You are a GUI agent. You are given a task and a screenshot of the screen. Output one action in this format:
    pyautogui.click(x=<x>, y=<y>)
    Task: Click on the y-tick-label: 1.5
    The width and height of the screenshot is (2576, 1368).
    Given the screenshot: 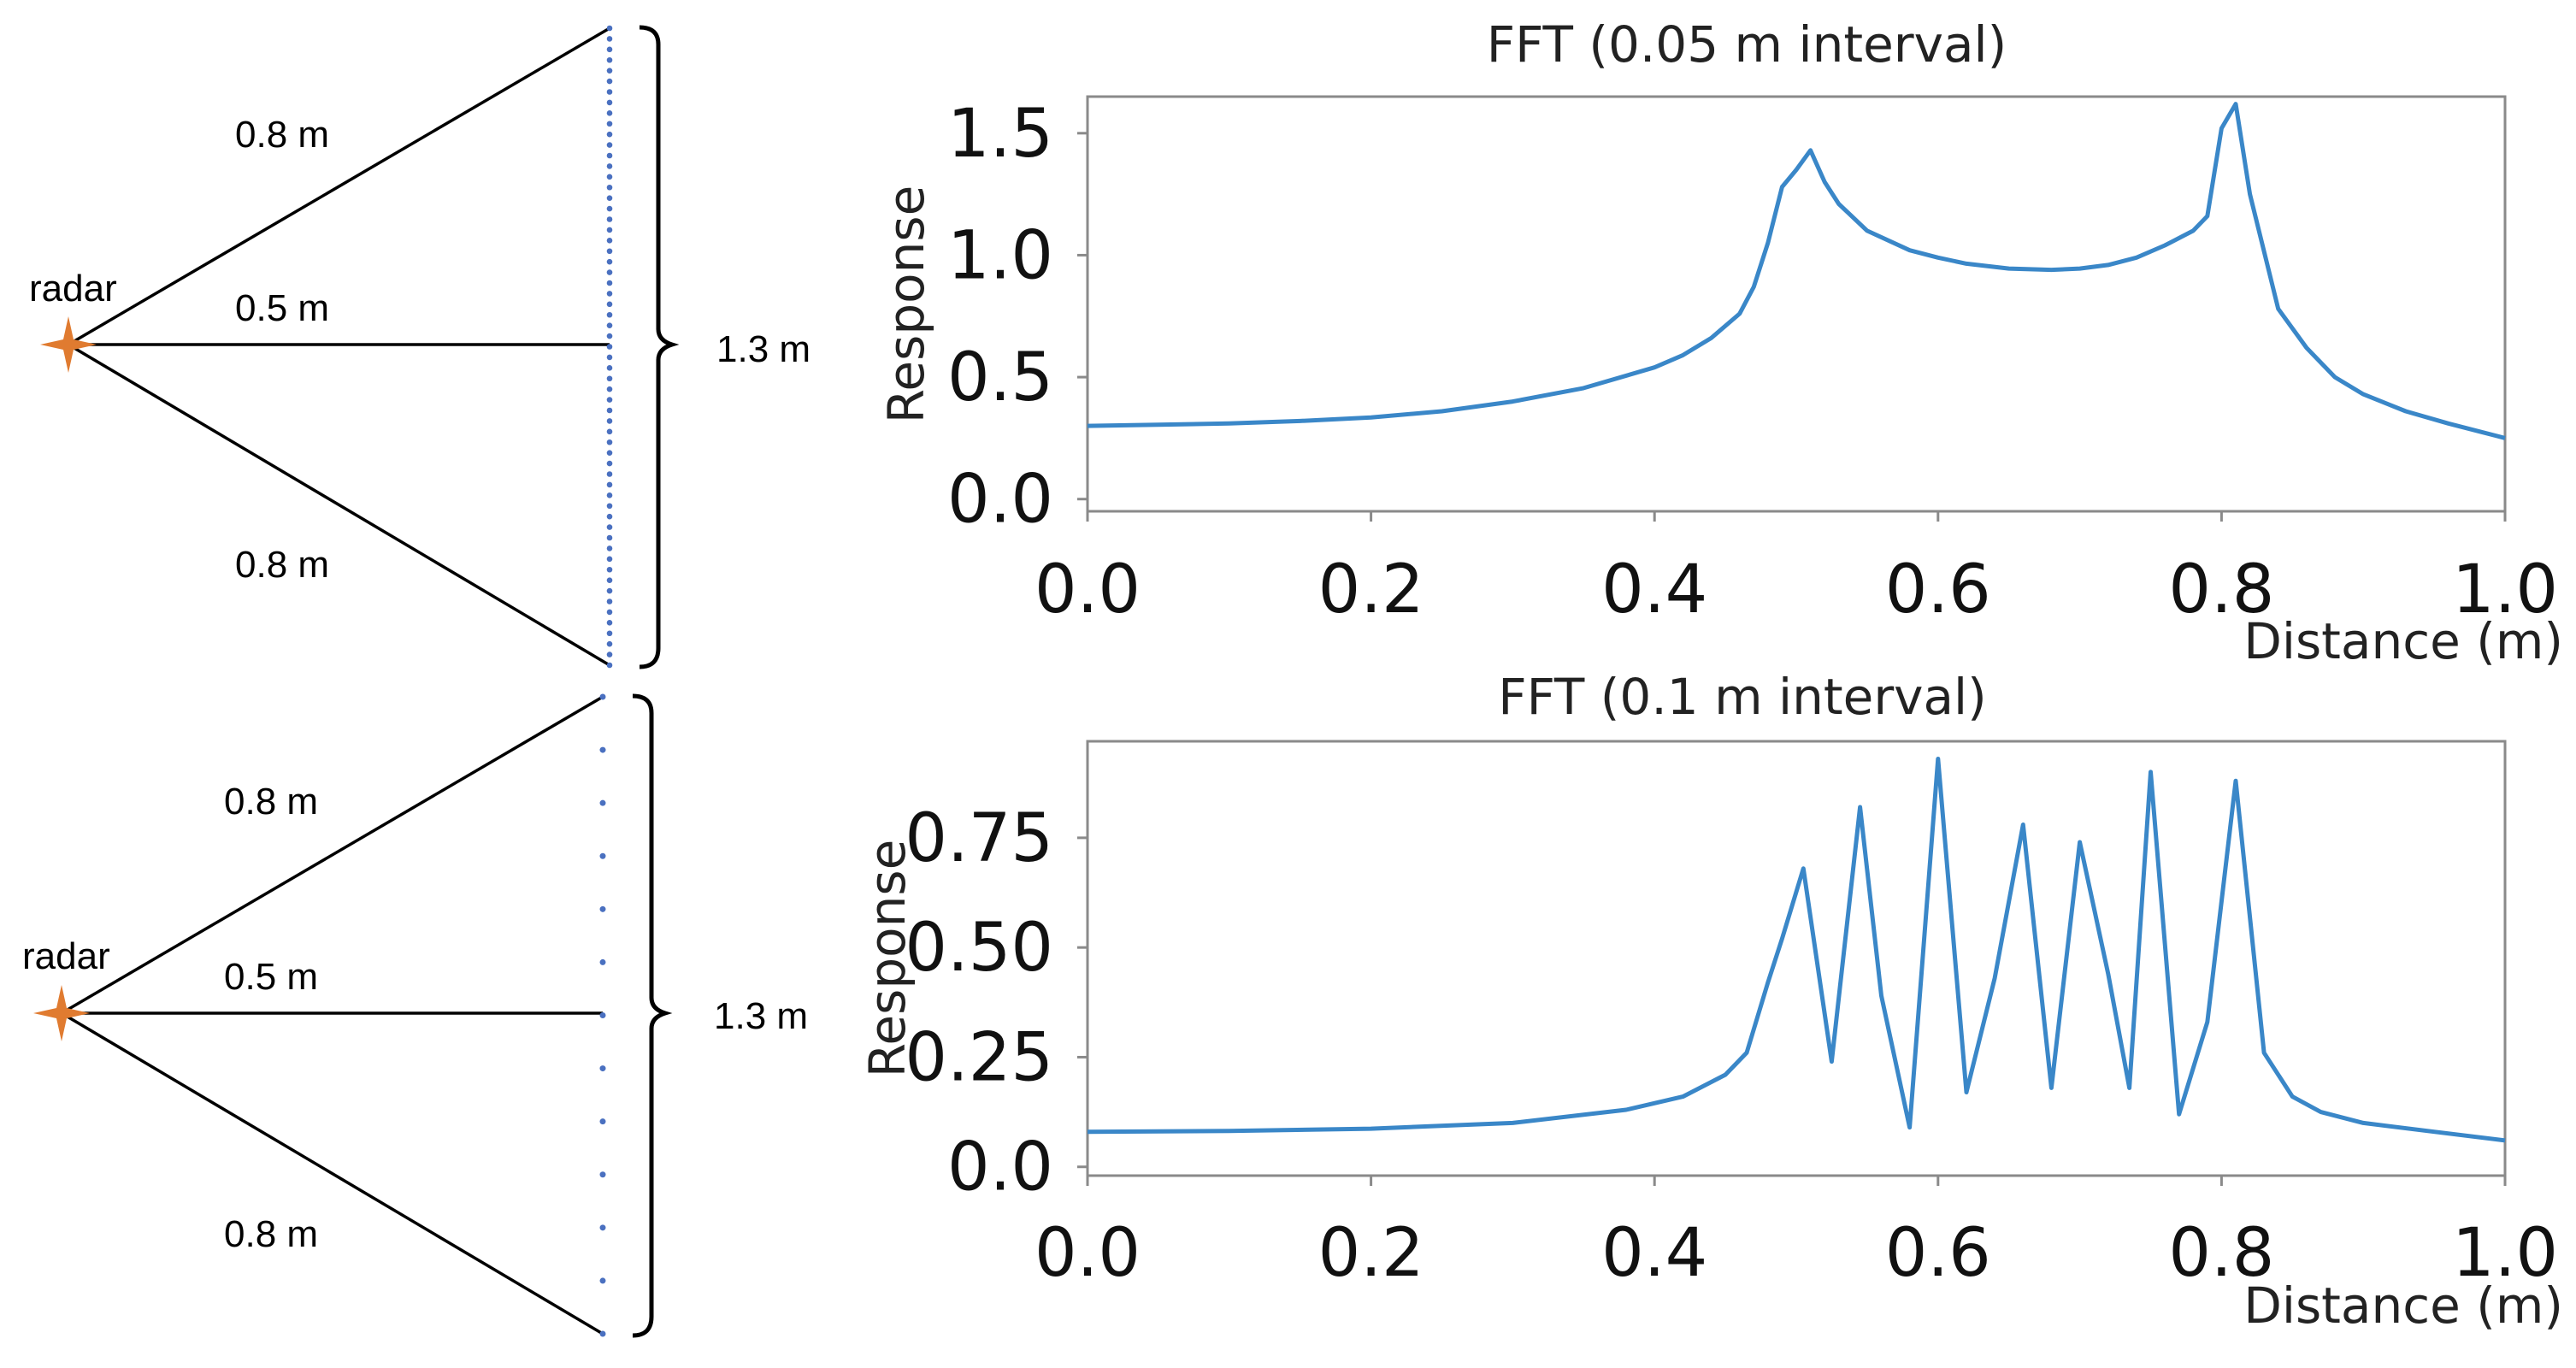 What is the action you would take?
    pyautogui.click(x=1000, y=134)
    